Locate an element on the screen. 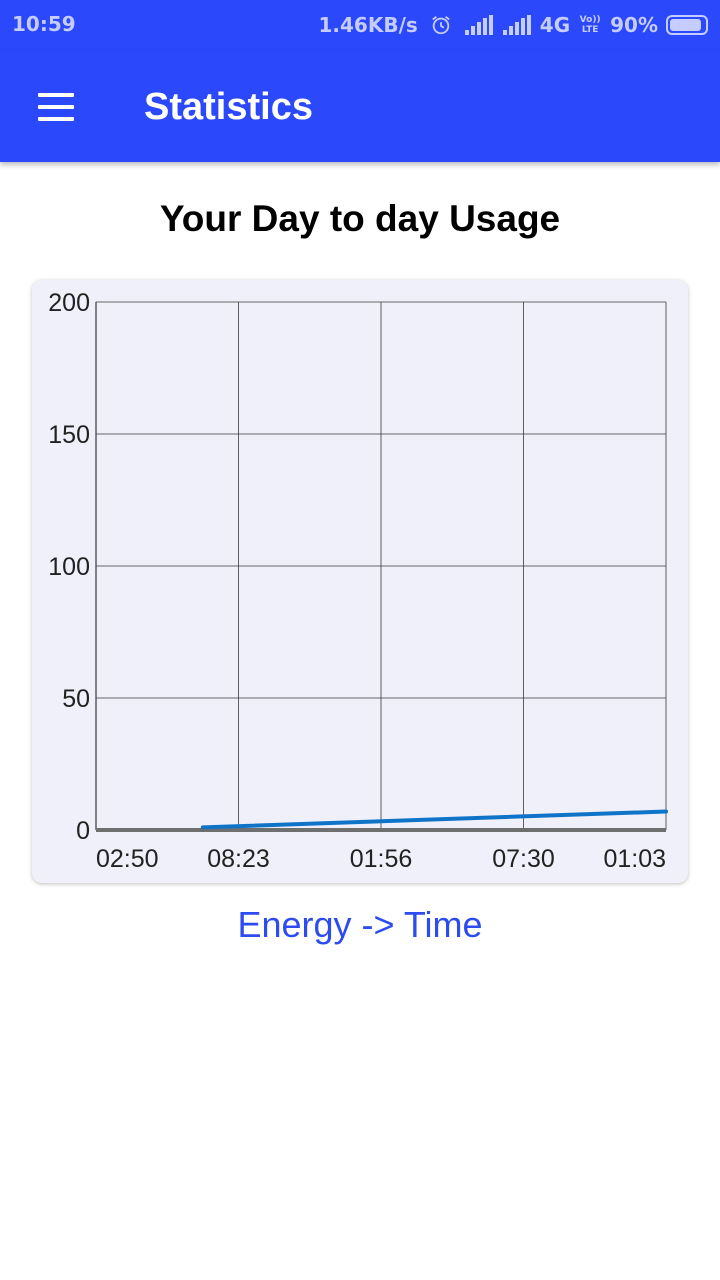  battery-icon is located at coordinates (687, 25).